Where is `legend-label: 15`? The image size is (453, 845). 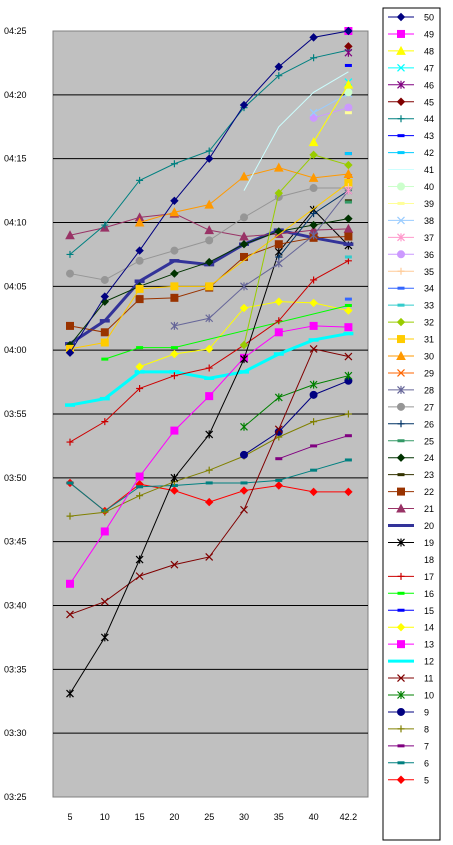 legend-label: 15 is located at coordinates (429, 611).